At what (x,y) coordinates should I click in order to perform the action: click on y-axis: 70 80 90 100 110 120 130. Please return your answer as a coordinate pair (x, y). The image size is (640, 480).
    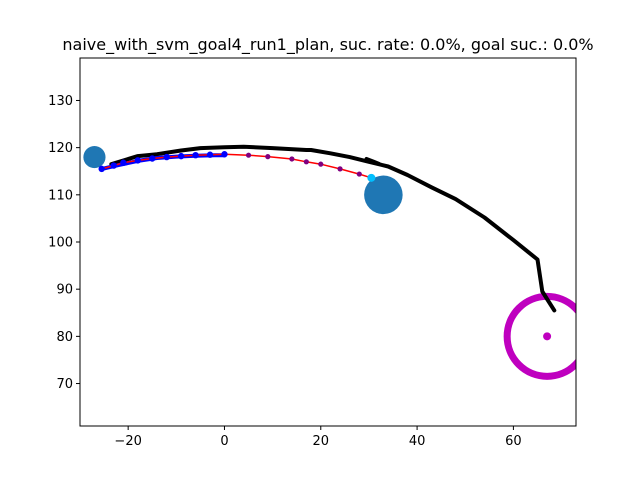
    Looking at the image, I should click on (64, 243).